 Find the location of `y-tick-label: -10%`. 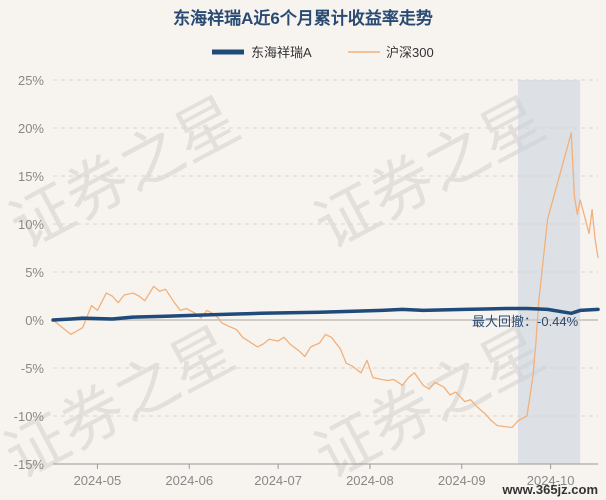

y-tick-label: -10% is located at coordinates (29, 416).